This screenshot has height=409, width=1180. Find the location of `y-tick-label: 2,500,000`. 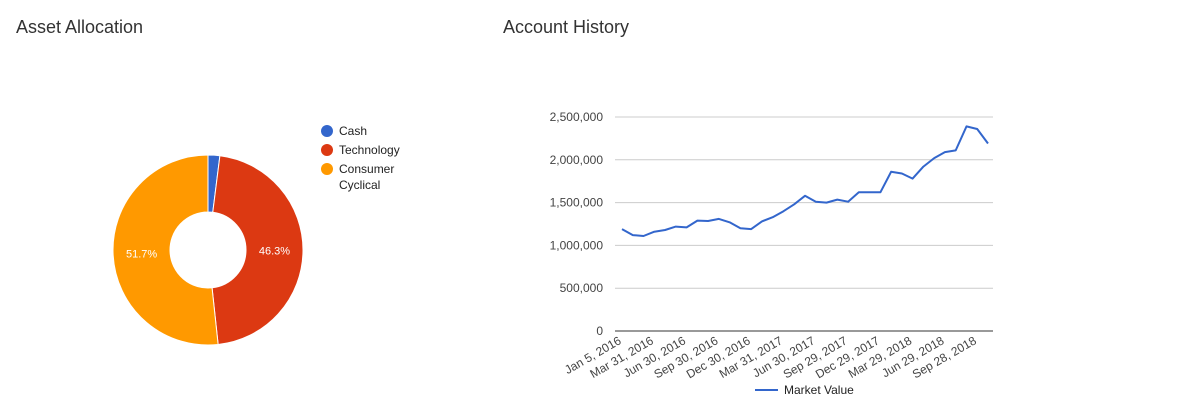

y-tick-label: 2,500,000 is located at coordinates (577, 117).